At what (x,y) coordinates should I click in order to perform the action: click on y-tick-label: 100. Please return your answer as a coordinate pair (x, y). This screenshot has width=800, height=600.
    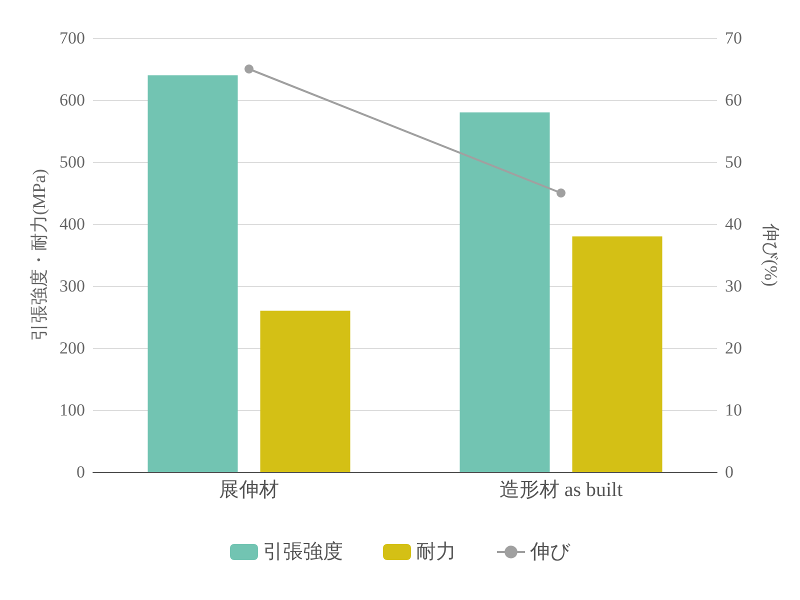
    Looking at the image, I should click on (72, 410).